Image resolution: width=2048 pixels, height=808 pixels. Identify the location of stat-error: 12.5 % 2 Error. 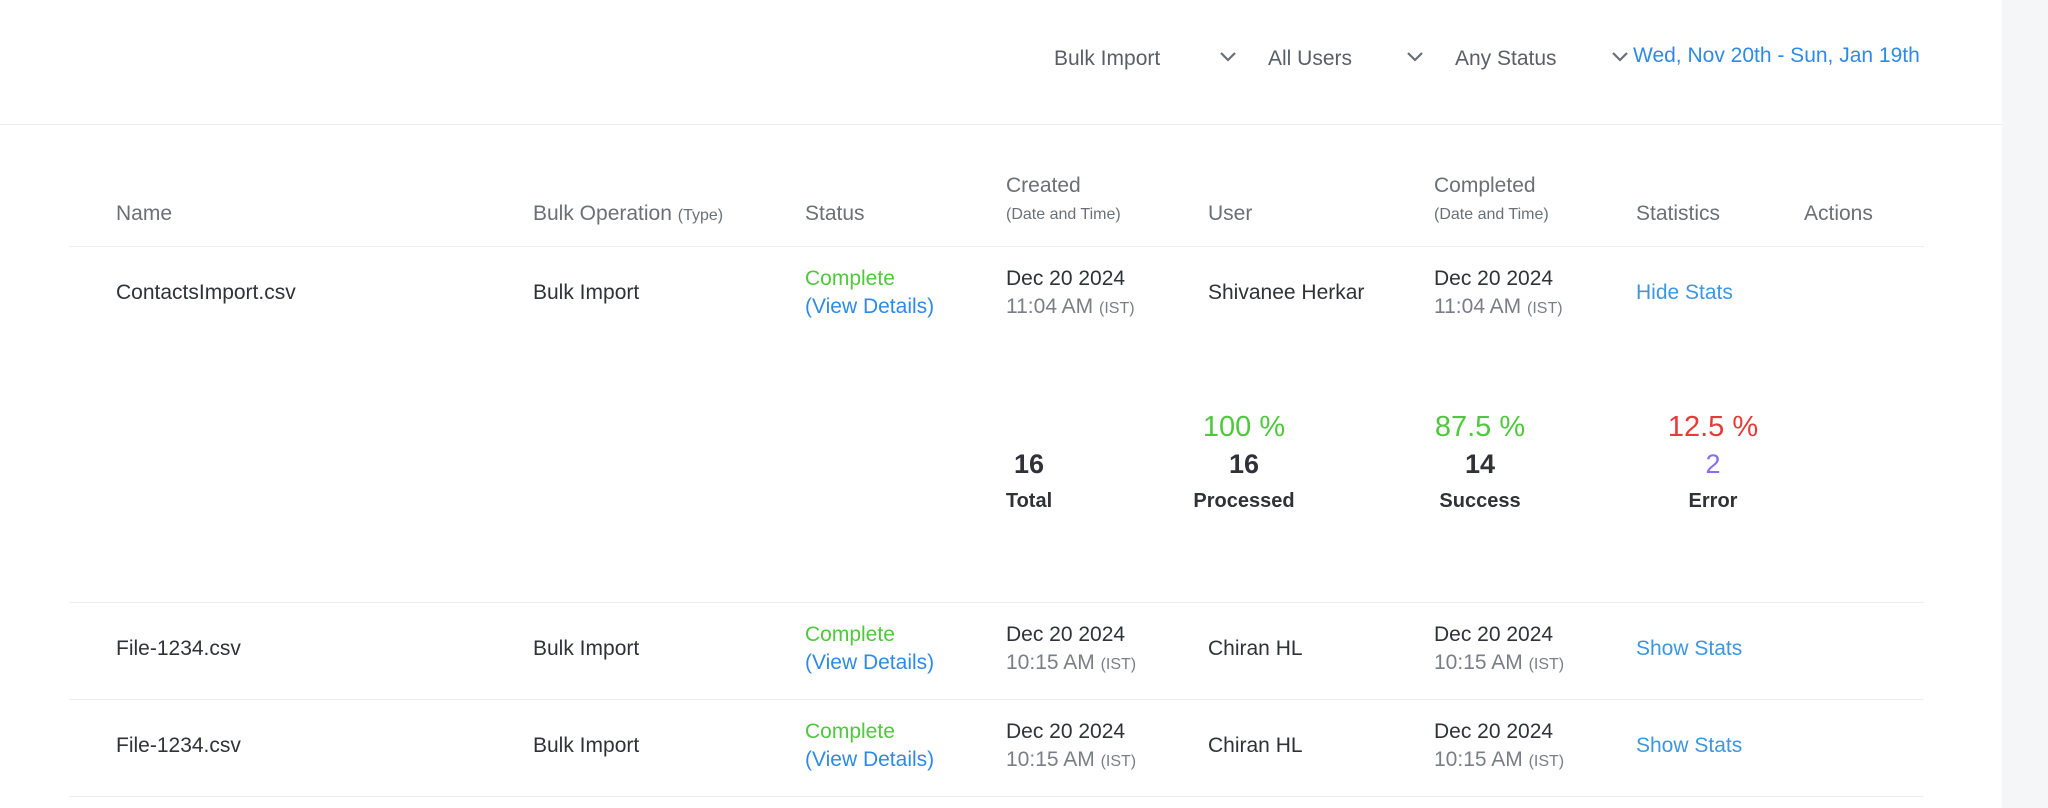
(1713, 462).